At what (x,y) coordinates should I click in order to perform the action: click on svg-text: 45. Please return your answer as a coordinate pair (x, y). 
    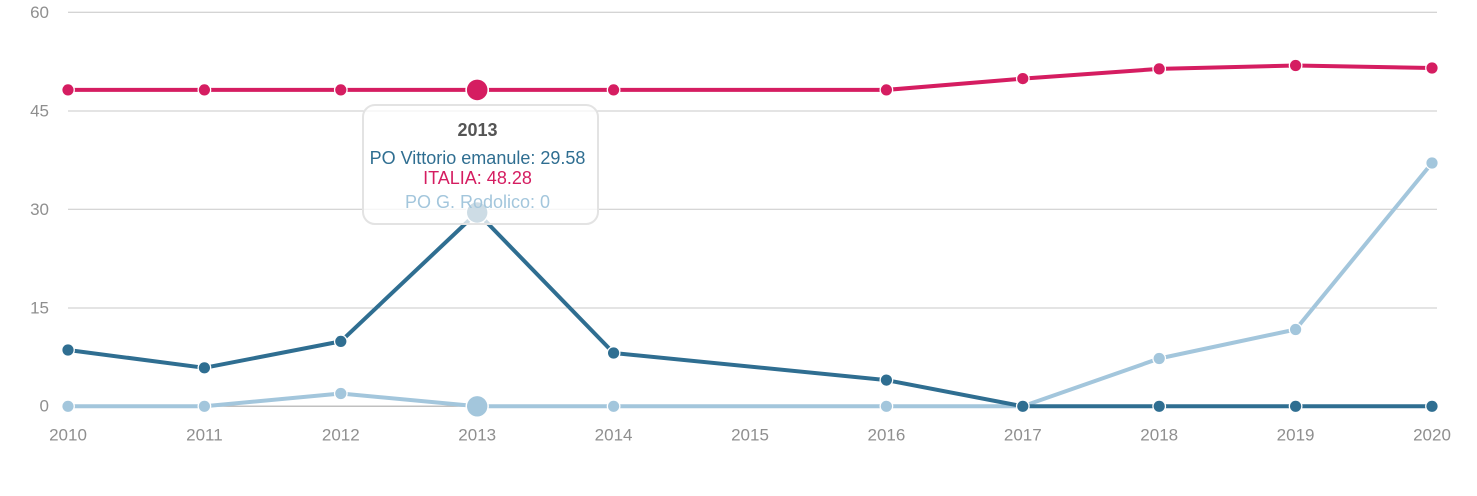
    Looking at the image, I should click on (39, 111).